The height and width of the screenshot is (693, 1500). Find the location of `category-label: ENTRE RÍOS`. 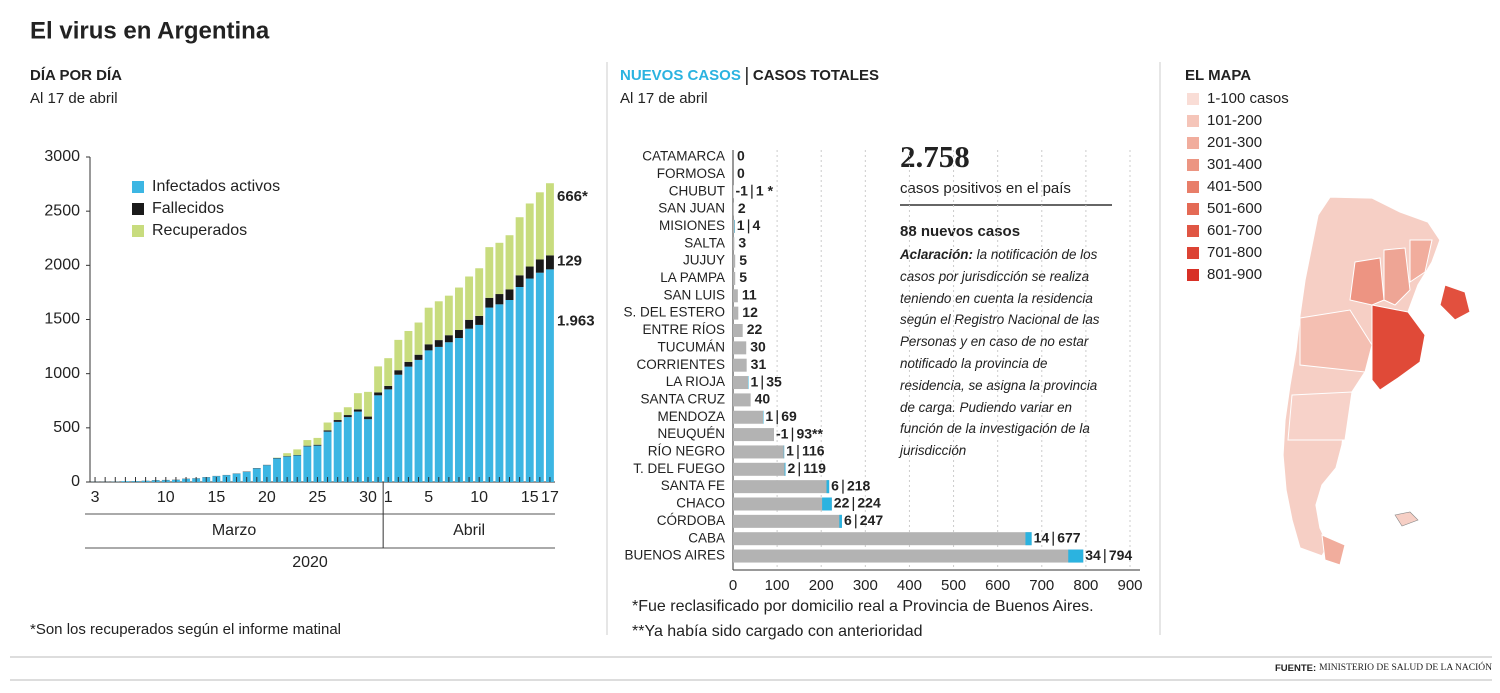

category-label: ENTRE RÍOS is located at coordinates (683, 329).